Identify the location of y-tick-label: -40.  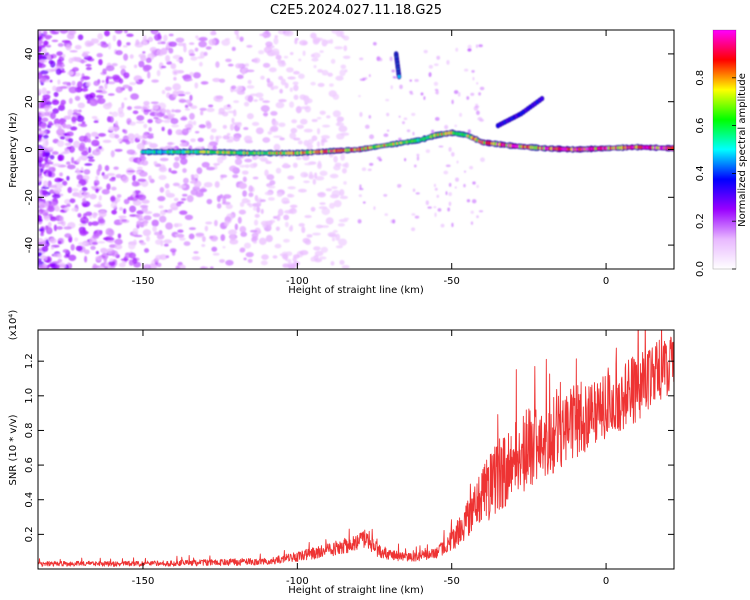
(29, 245).